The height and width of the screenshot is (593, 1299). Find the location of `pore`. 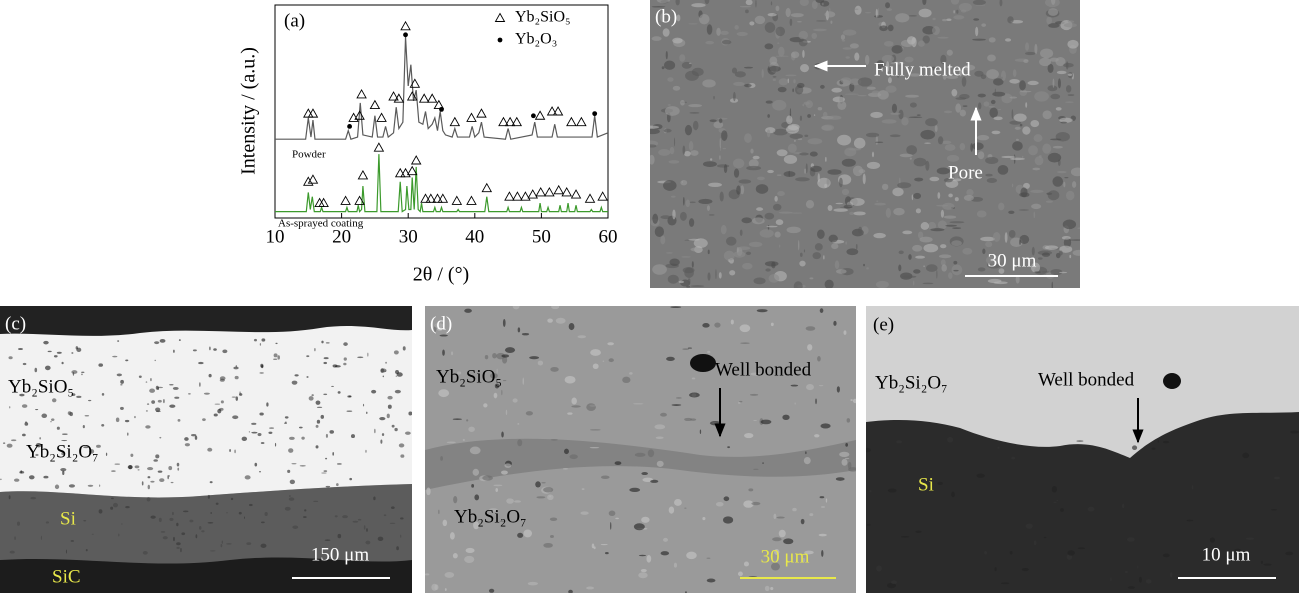

pore is located at coordinates (703, 363).